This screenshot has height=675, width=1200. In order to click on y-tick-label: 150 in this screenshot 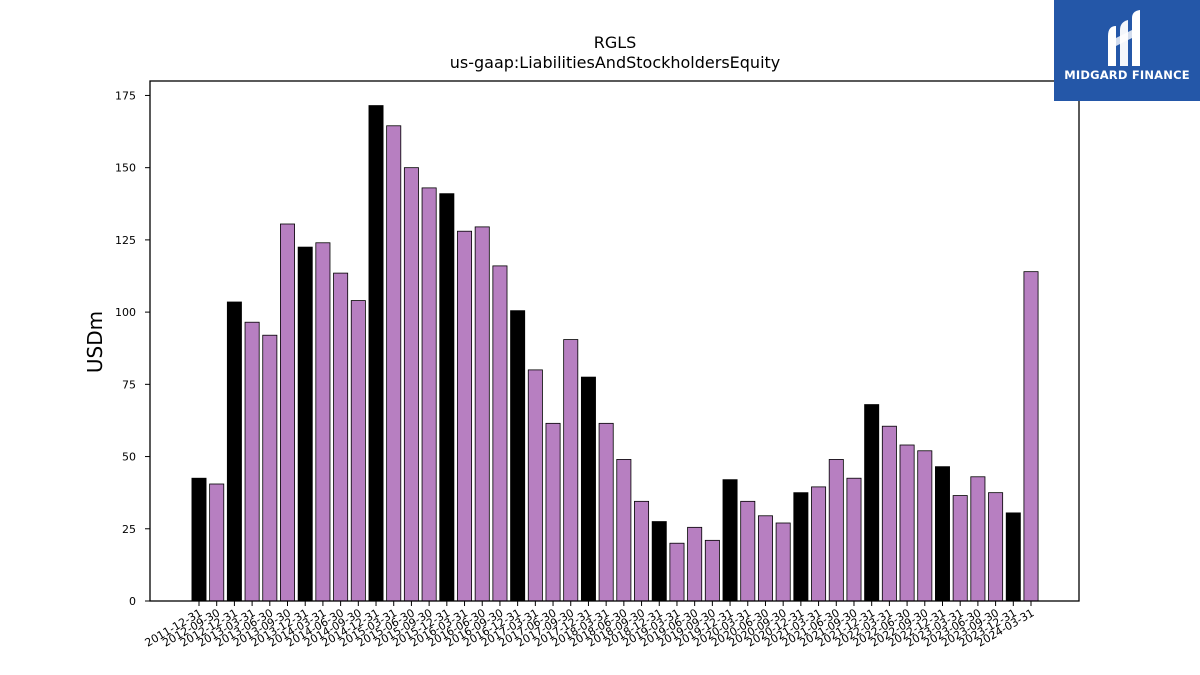, I will do `click(125, 168)`.